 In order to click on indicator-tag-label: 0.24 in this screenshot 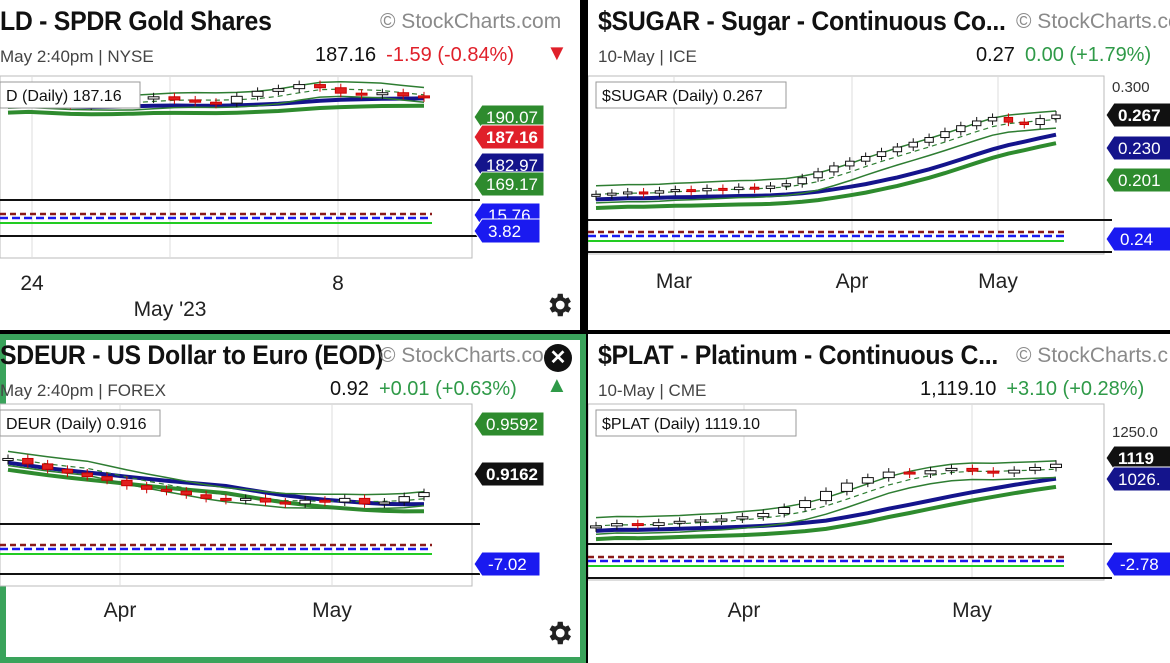, I will do `click(1136, 239)`.